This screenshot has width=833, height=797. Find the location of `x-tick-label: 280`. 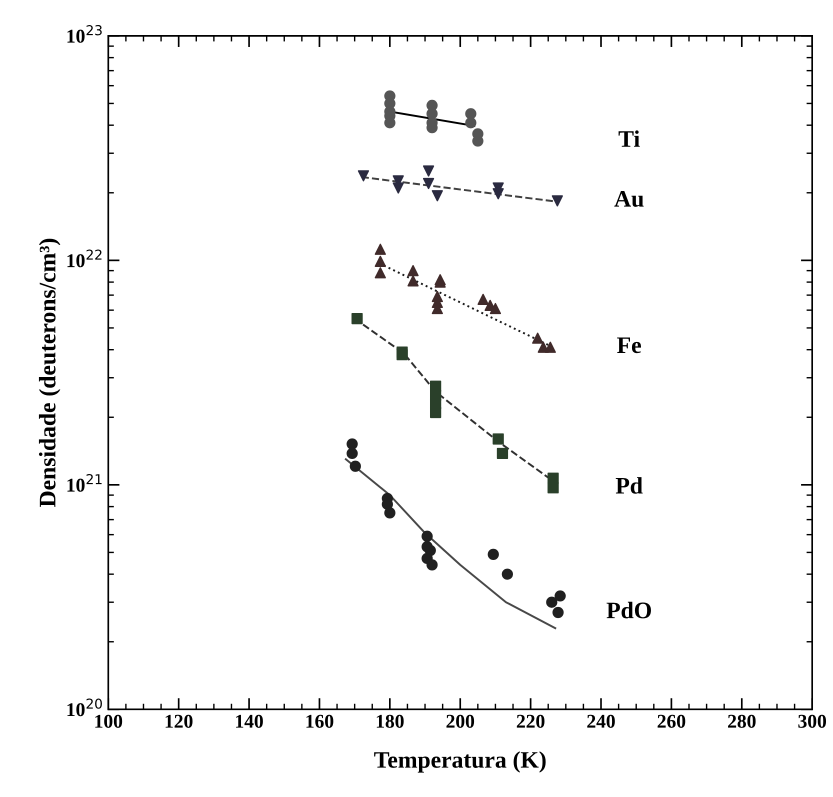

x-tick-label: 280 is located at coordinates (742, 721).